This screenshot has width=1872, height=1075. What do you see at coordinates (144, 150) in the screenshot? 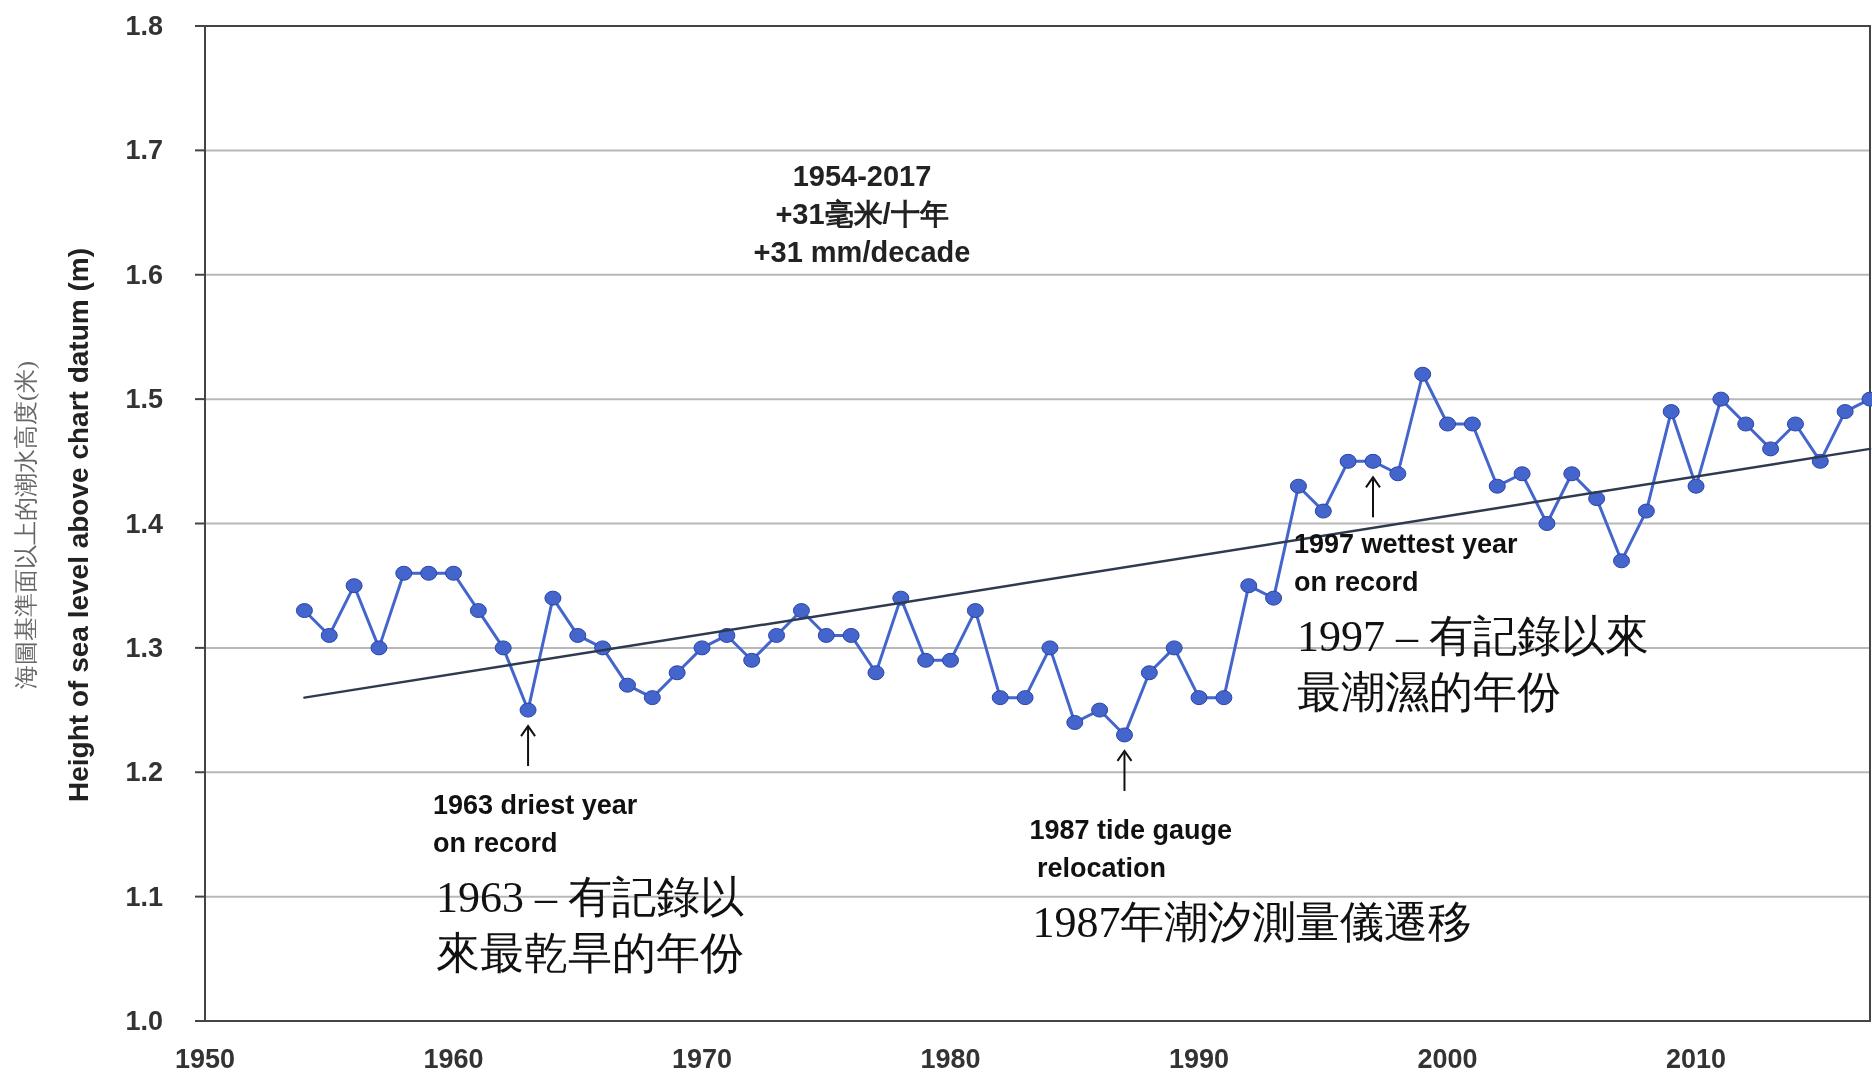
I see `y-tick-label: 1.7` at bounding box center [144, 150].